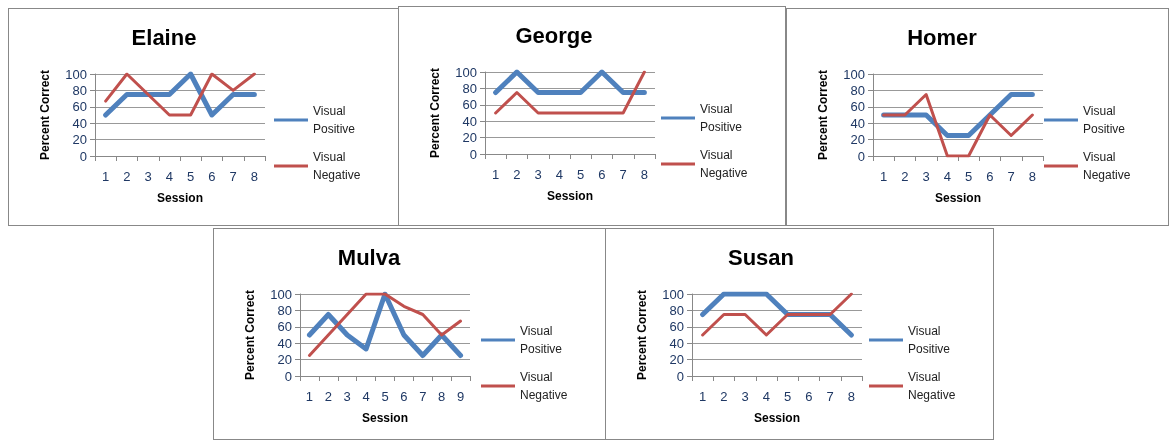  What do you see at coordinates (369, 257) in the screenshot?
I see `chart-title: Mulva` at bounding box center [369, 257].